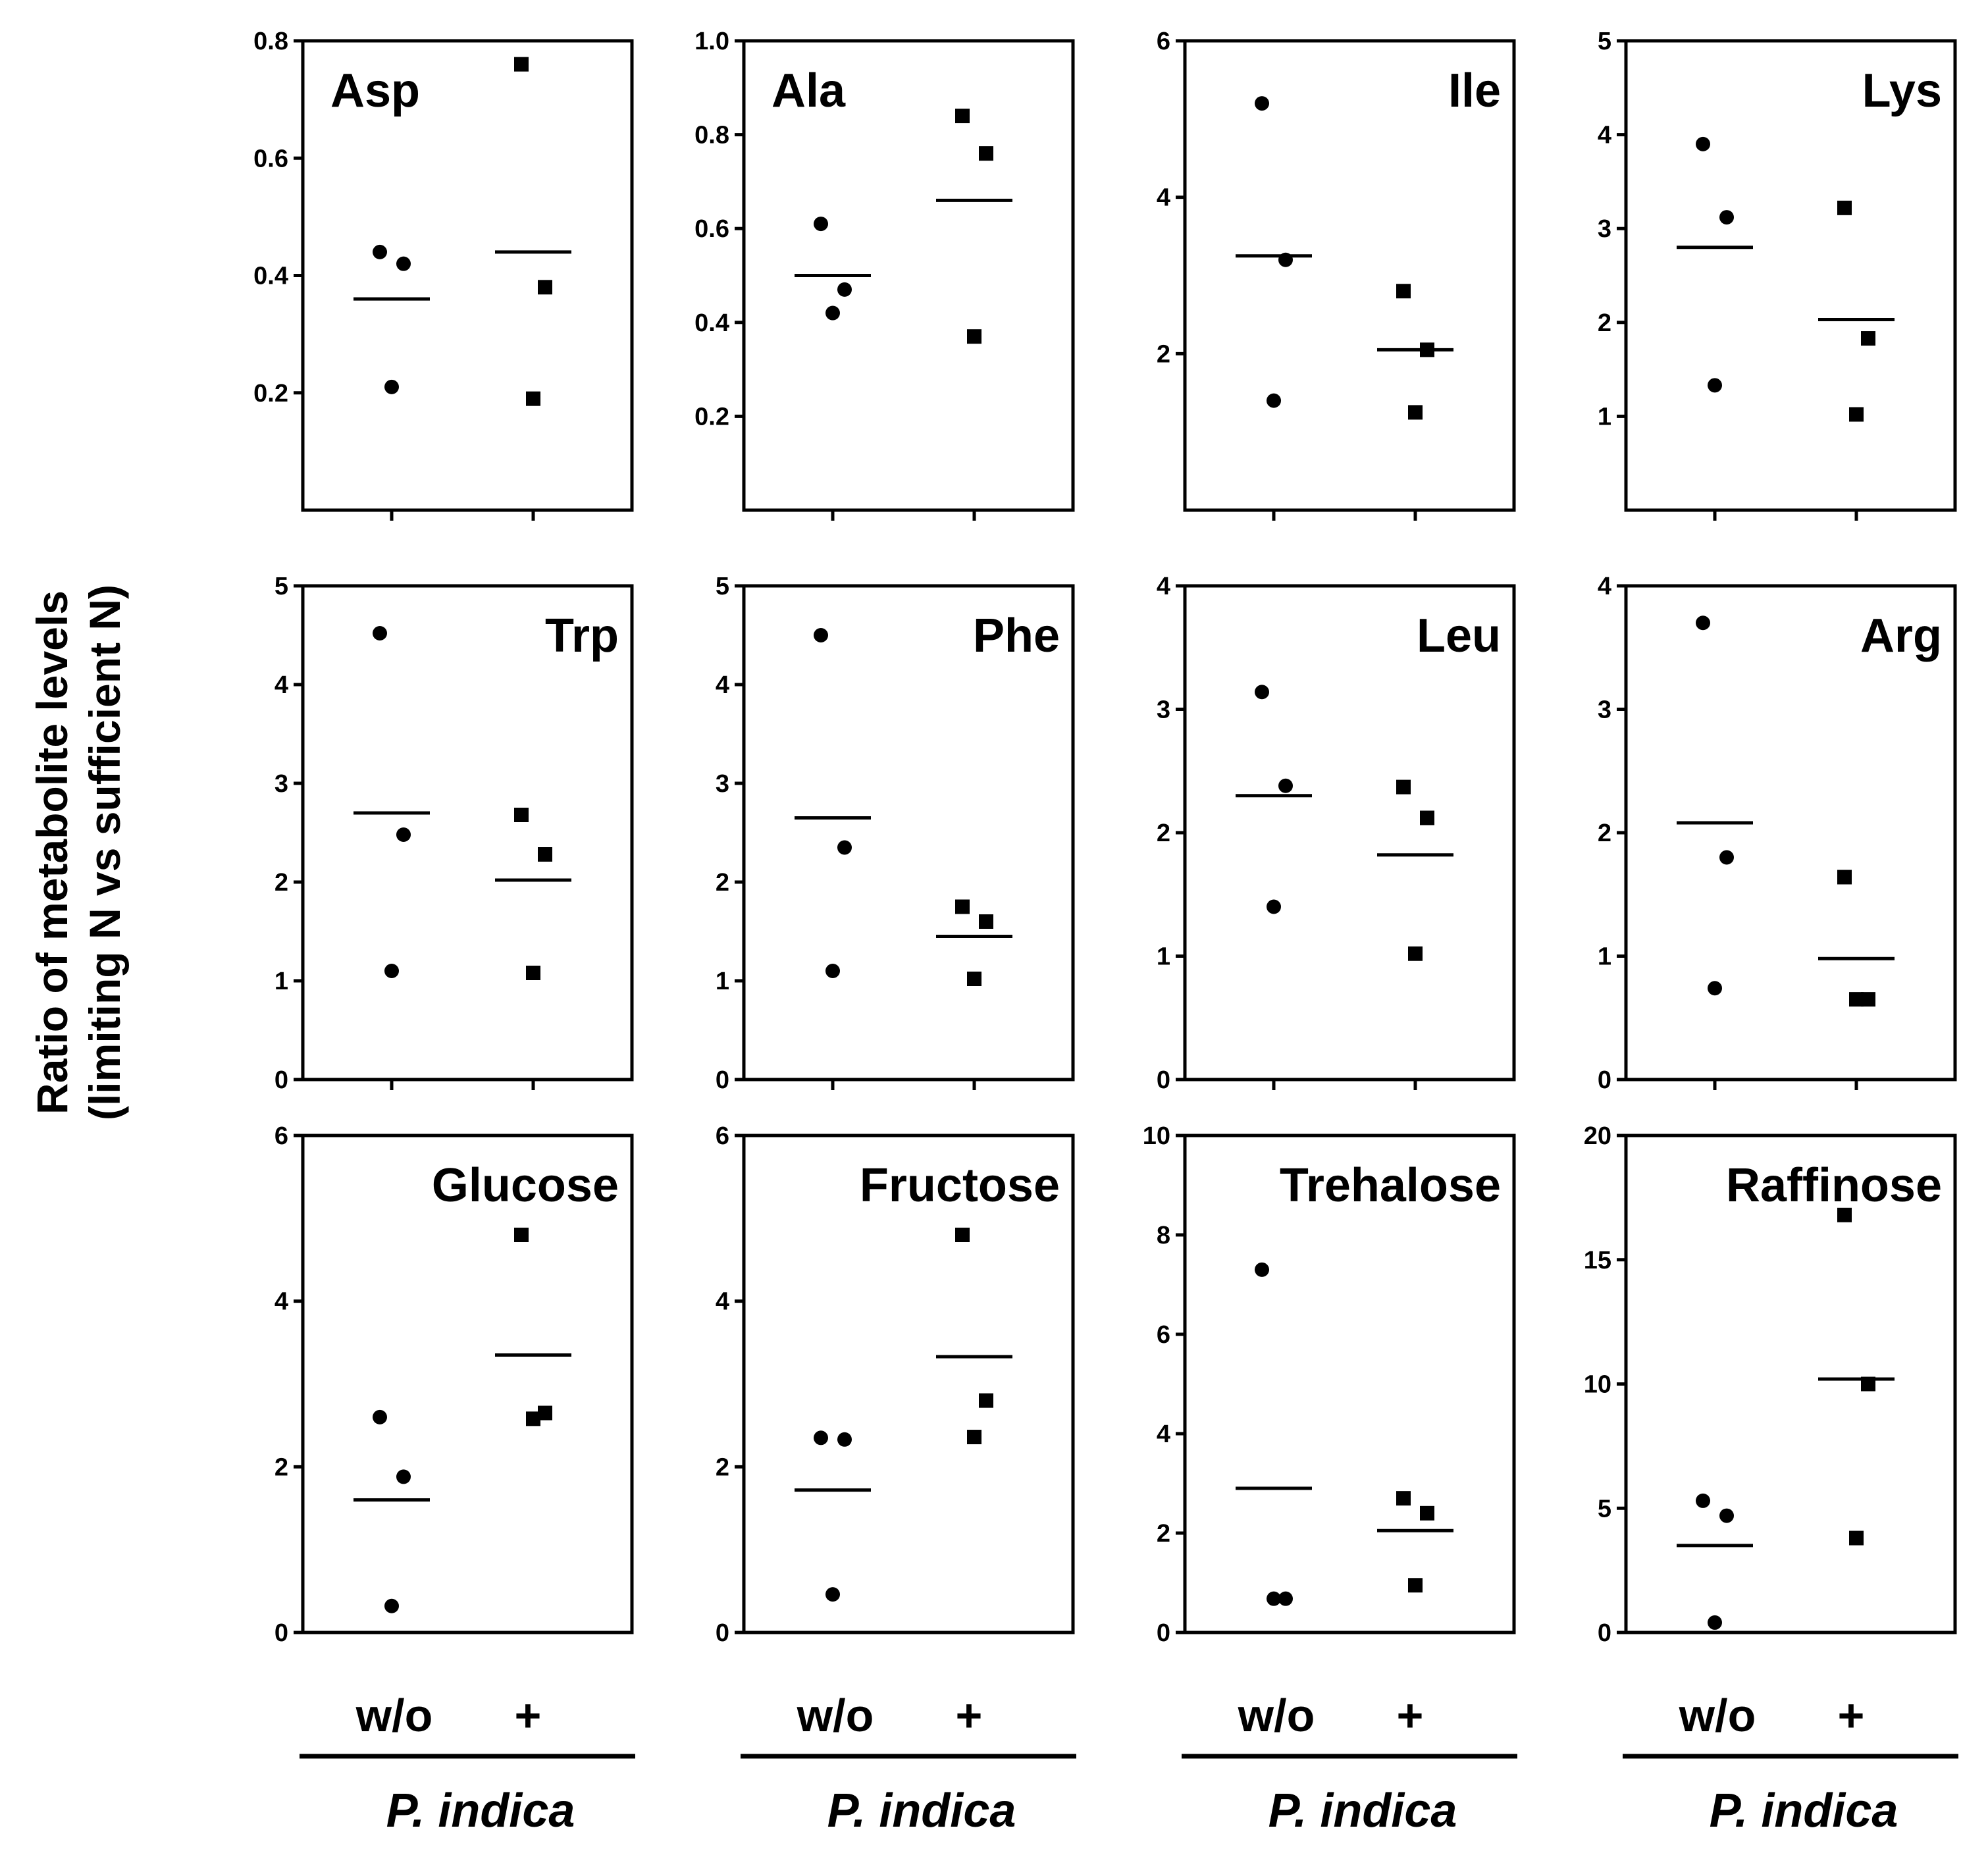 This screenshot has width=1988, height=1853. I want to click on panel-title: Ile, so click(1475, 91).